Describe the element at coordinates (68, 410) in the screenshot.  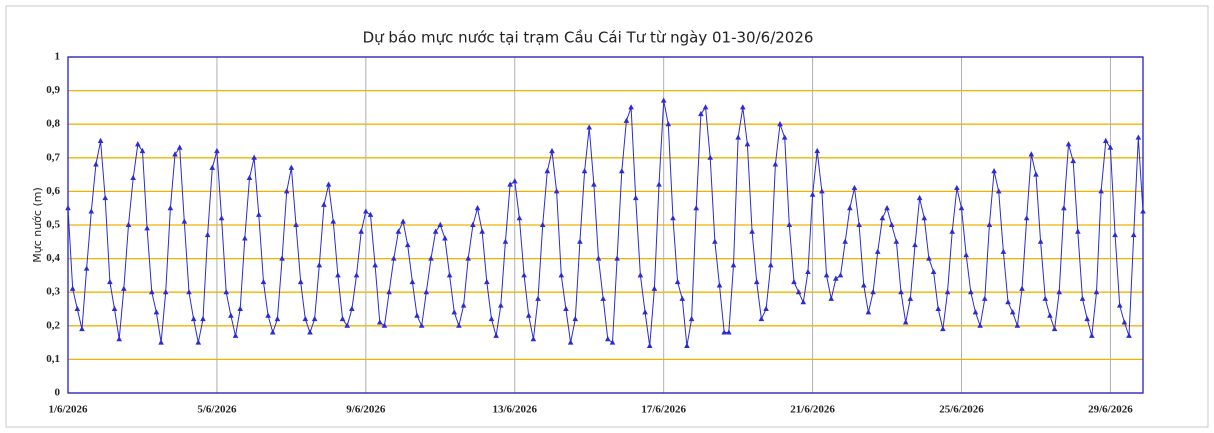
I see `x-tick-label: 1/6/2026` at that location.